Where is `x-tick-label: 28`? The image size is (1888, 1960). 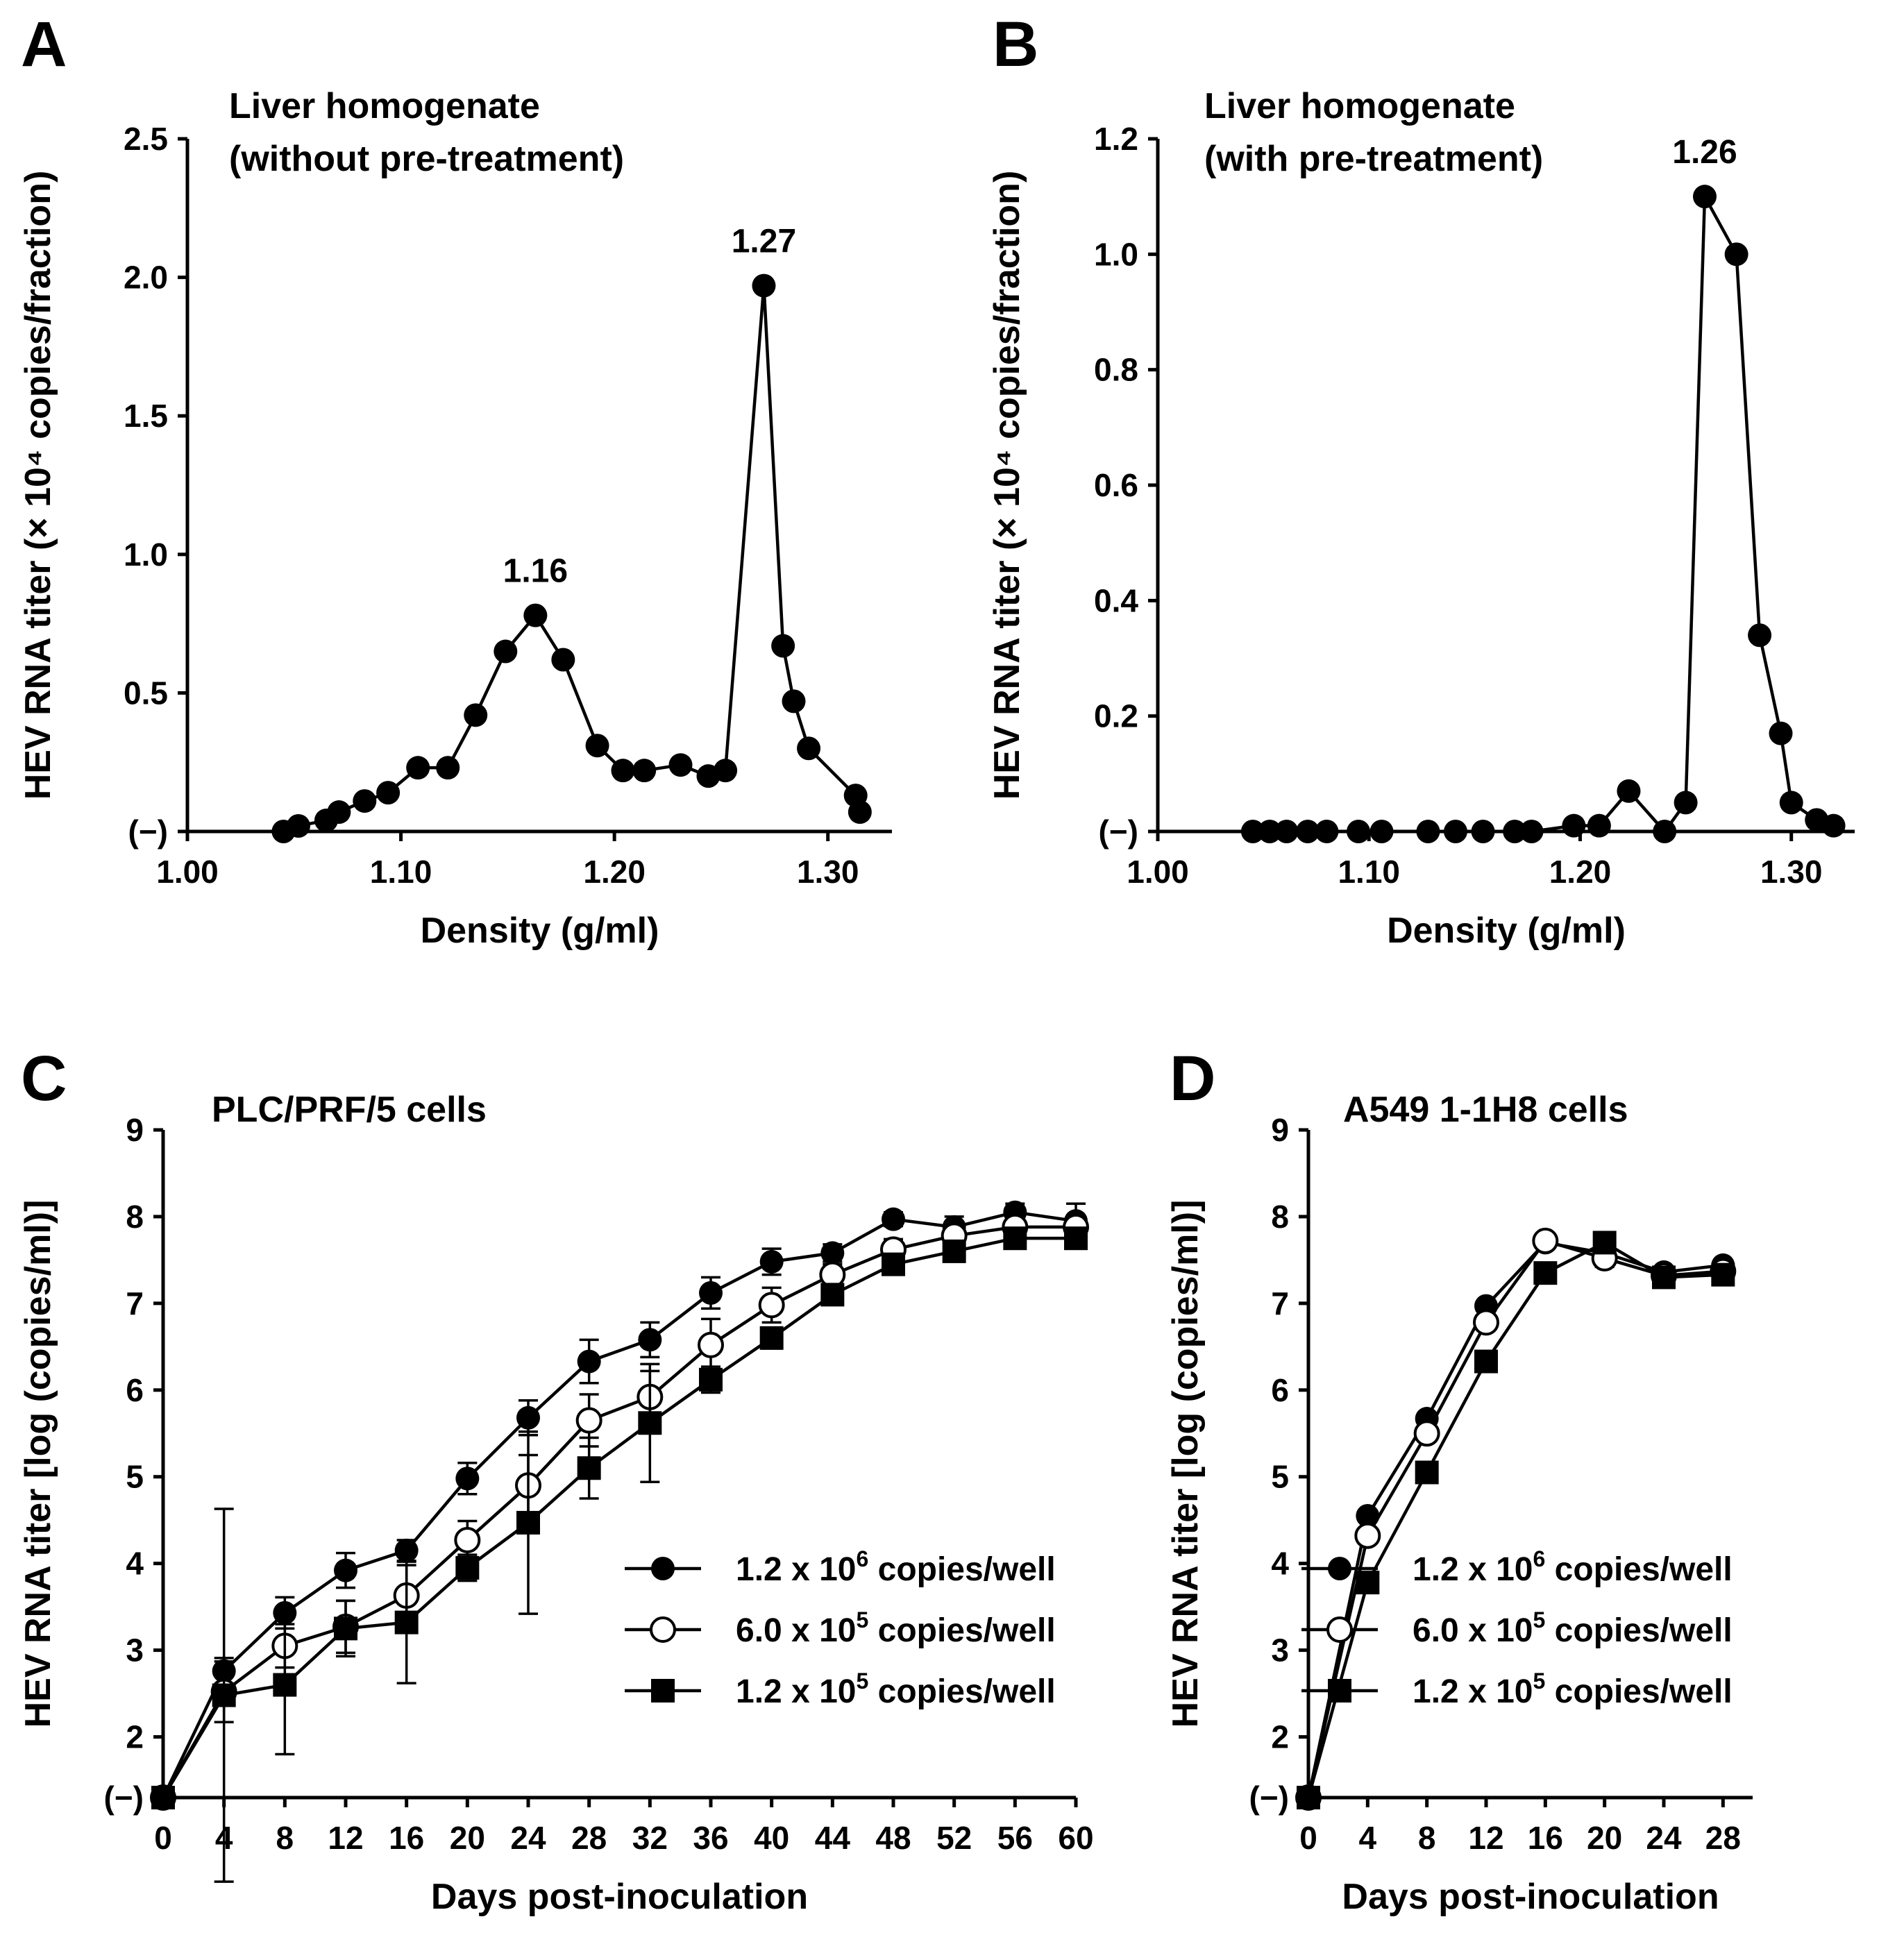 x-tick-label: 28 is located at coordinates (589, 1838).